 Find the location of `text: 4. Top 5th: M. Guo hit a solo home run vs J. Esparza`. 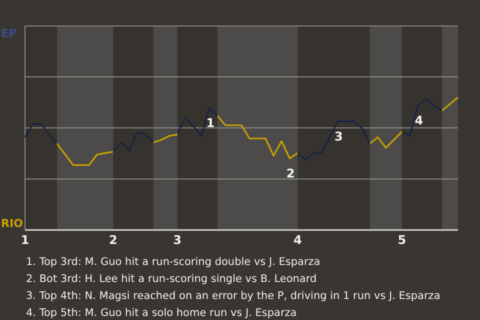

text: 4. Top 5th: M. Guo hit a solo home run vs J. Esparza is located at coordinates (161, 313).